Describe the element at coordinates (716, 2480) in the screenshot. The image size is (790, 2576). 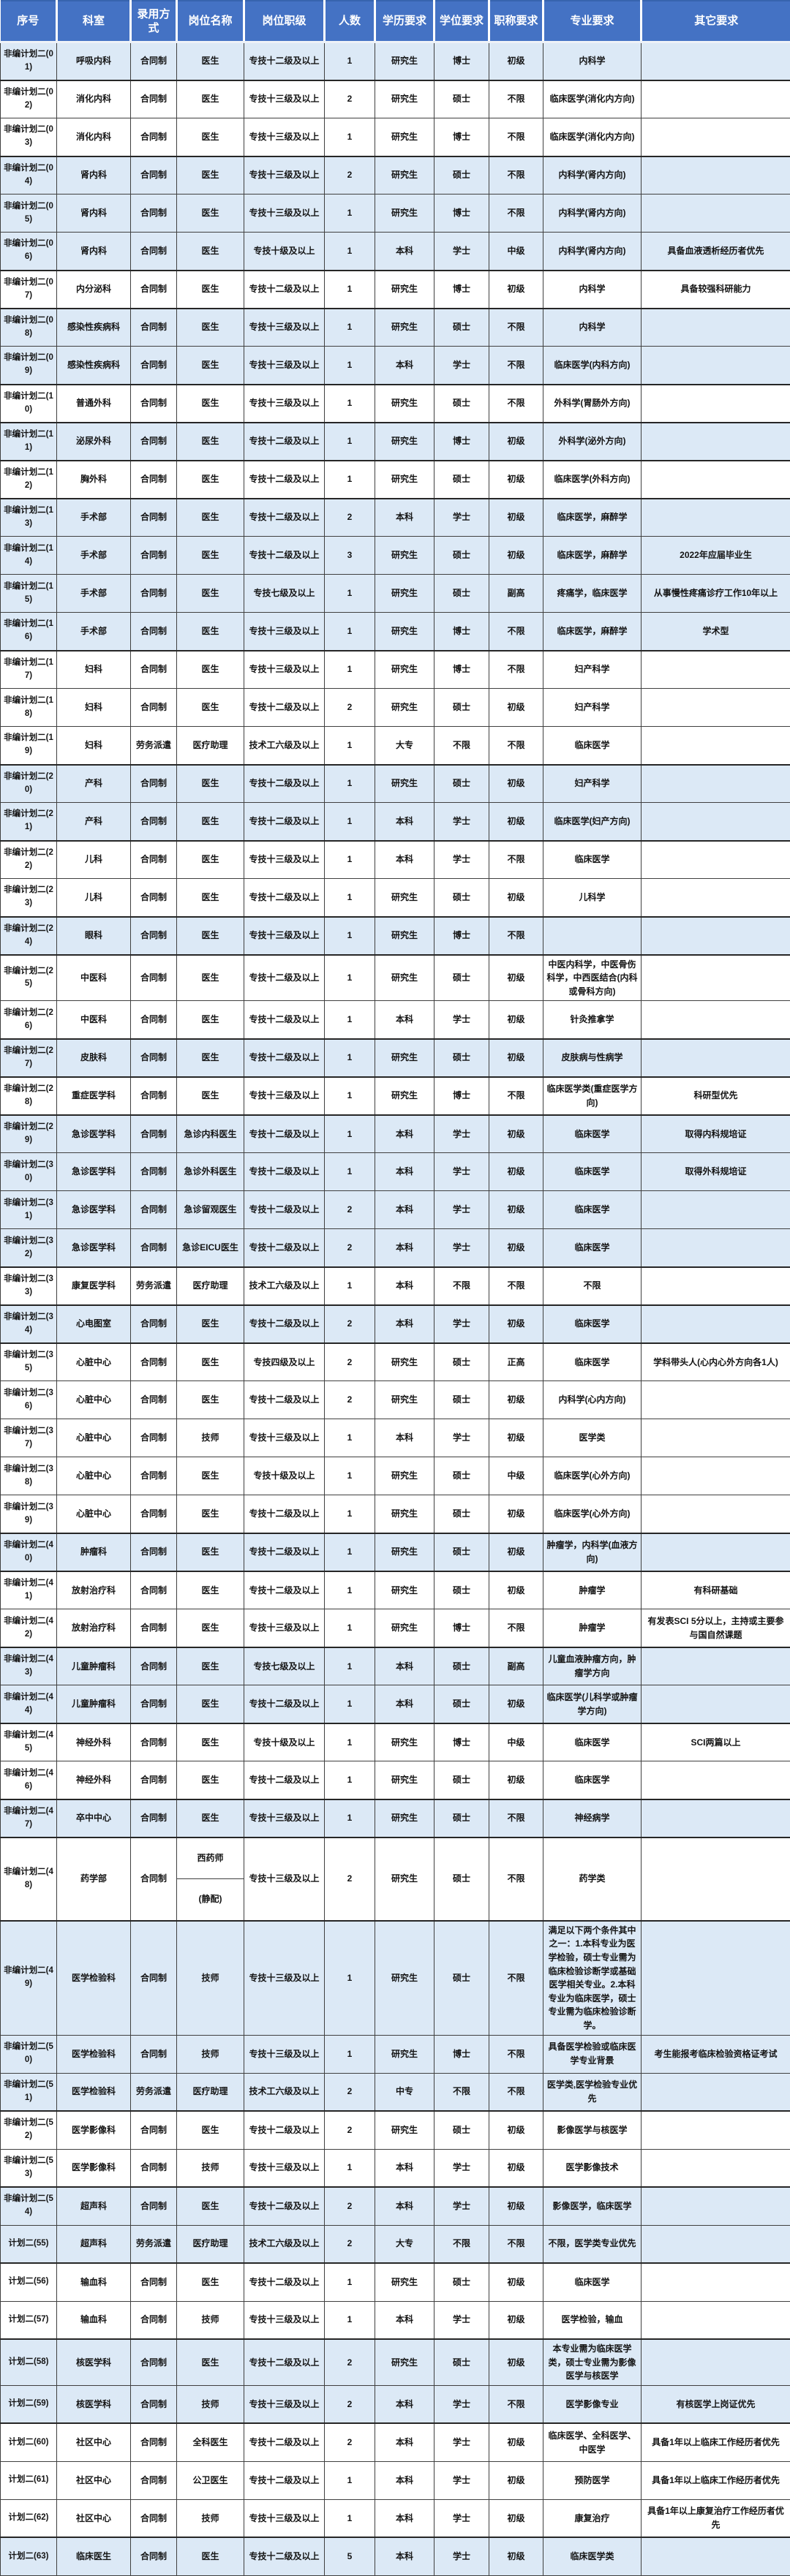
I see `cell-other: 具备1年以上临床工作经历者优先` at that location.